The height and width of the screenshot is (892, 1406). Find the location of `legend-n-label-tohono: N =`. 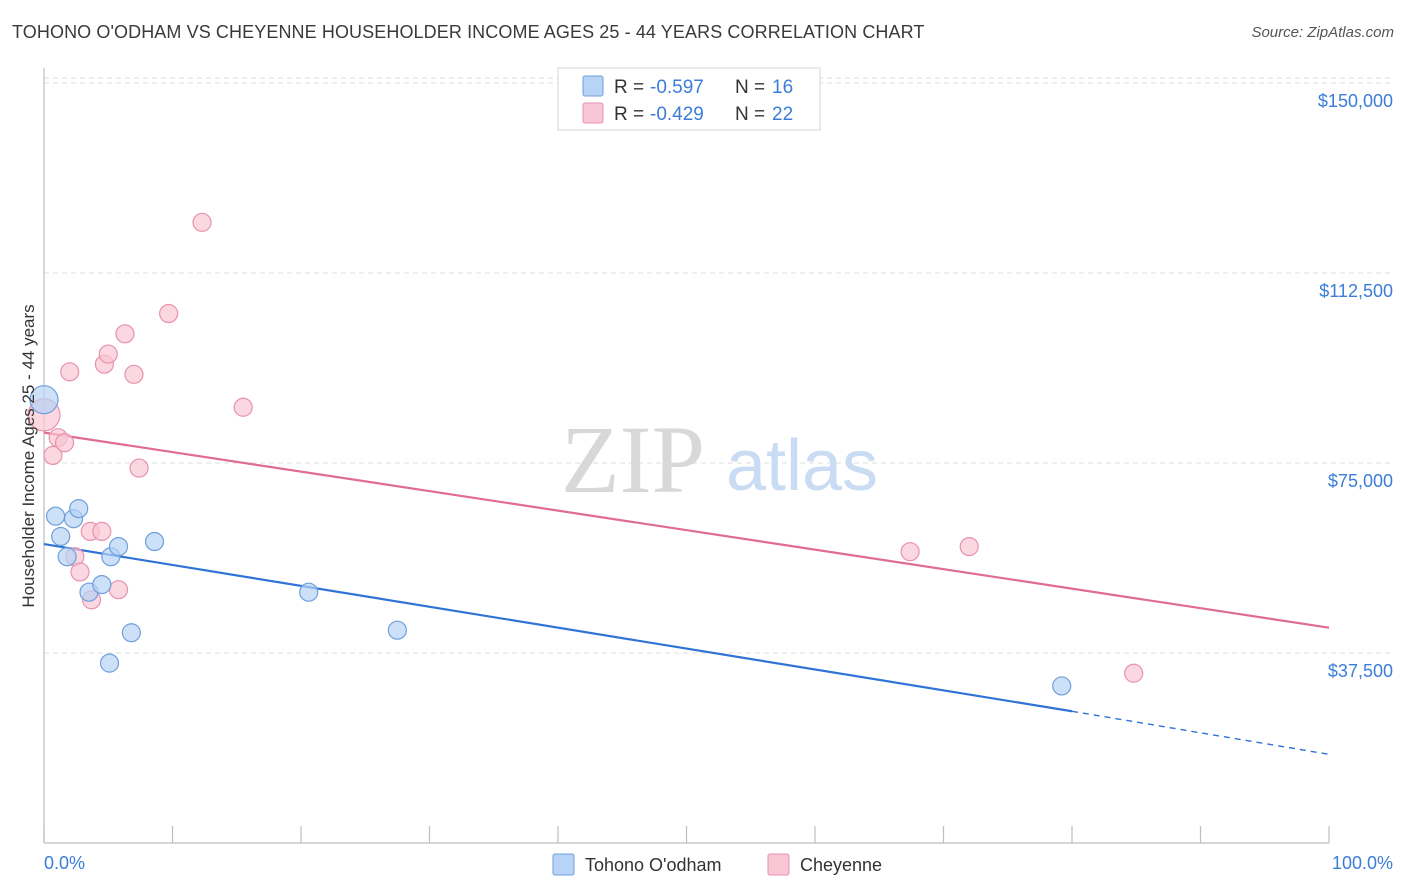

legend-n-label-tohono: N = is located at coordinates (750, 87).